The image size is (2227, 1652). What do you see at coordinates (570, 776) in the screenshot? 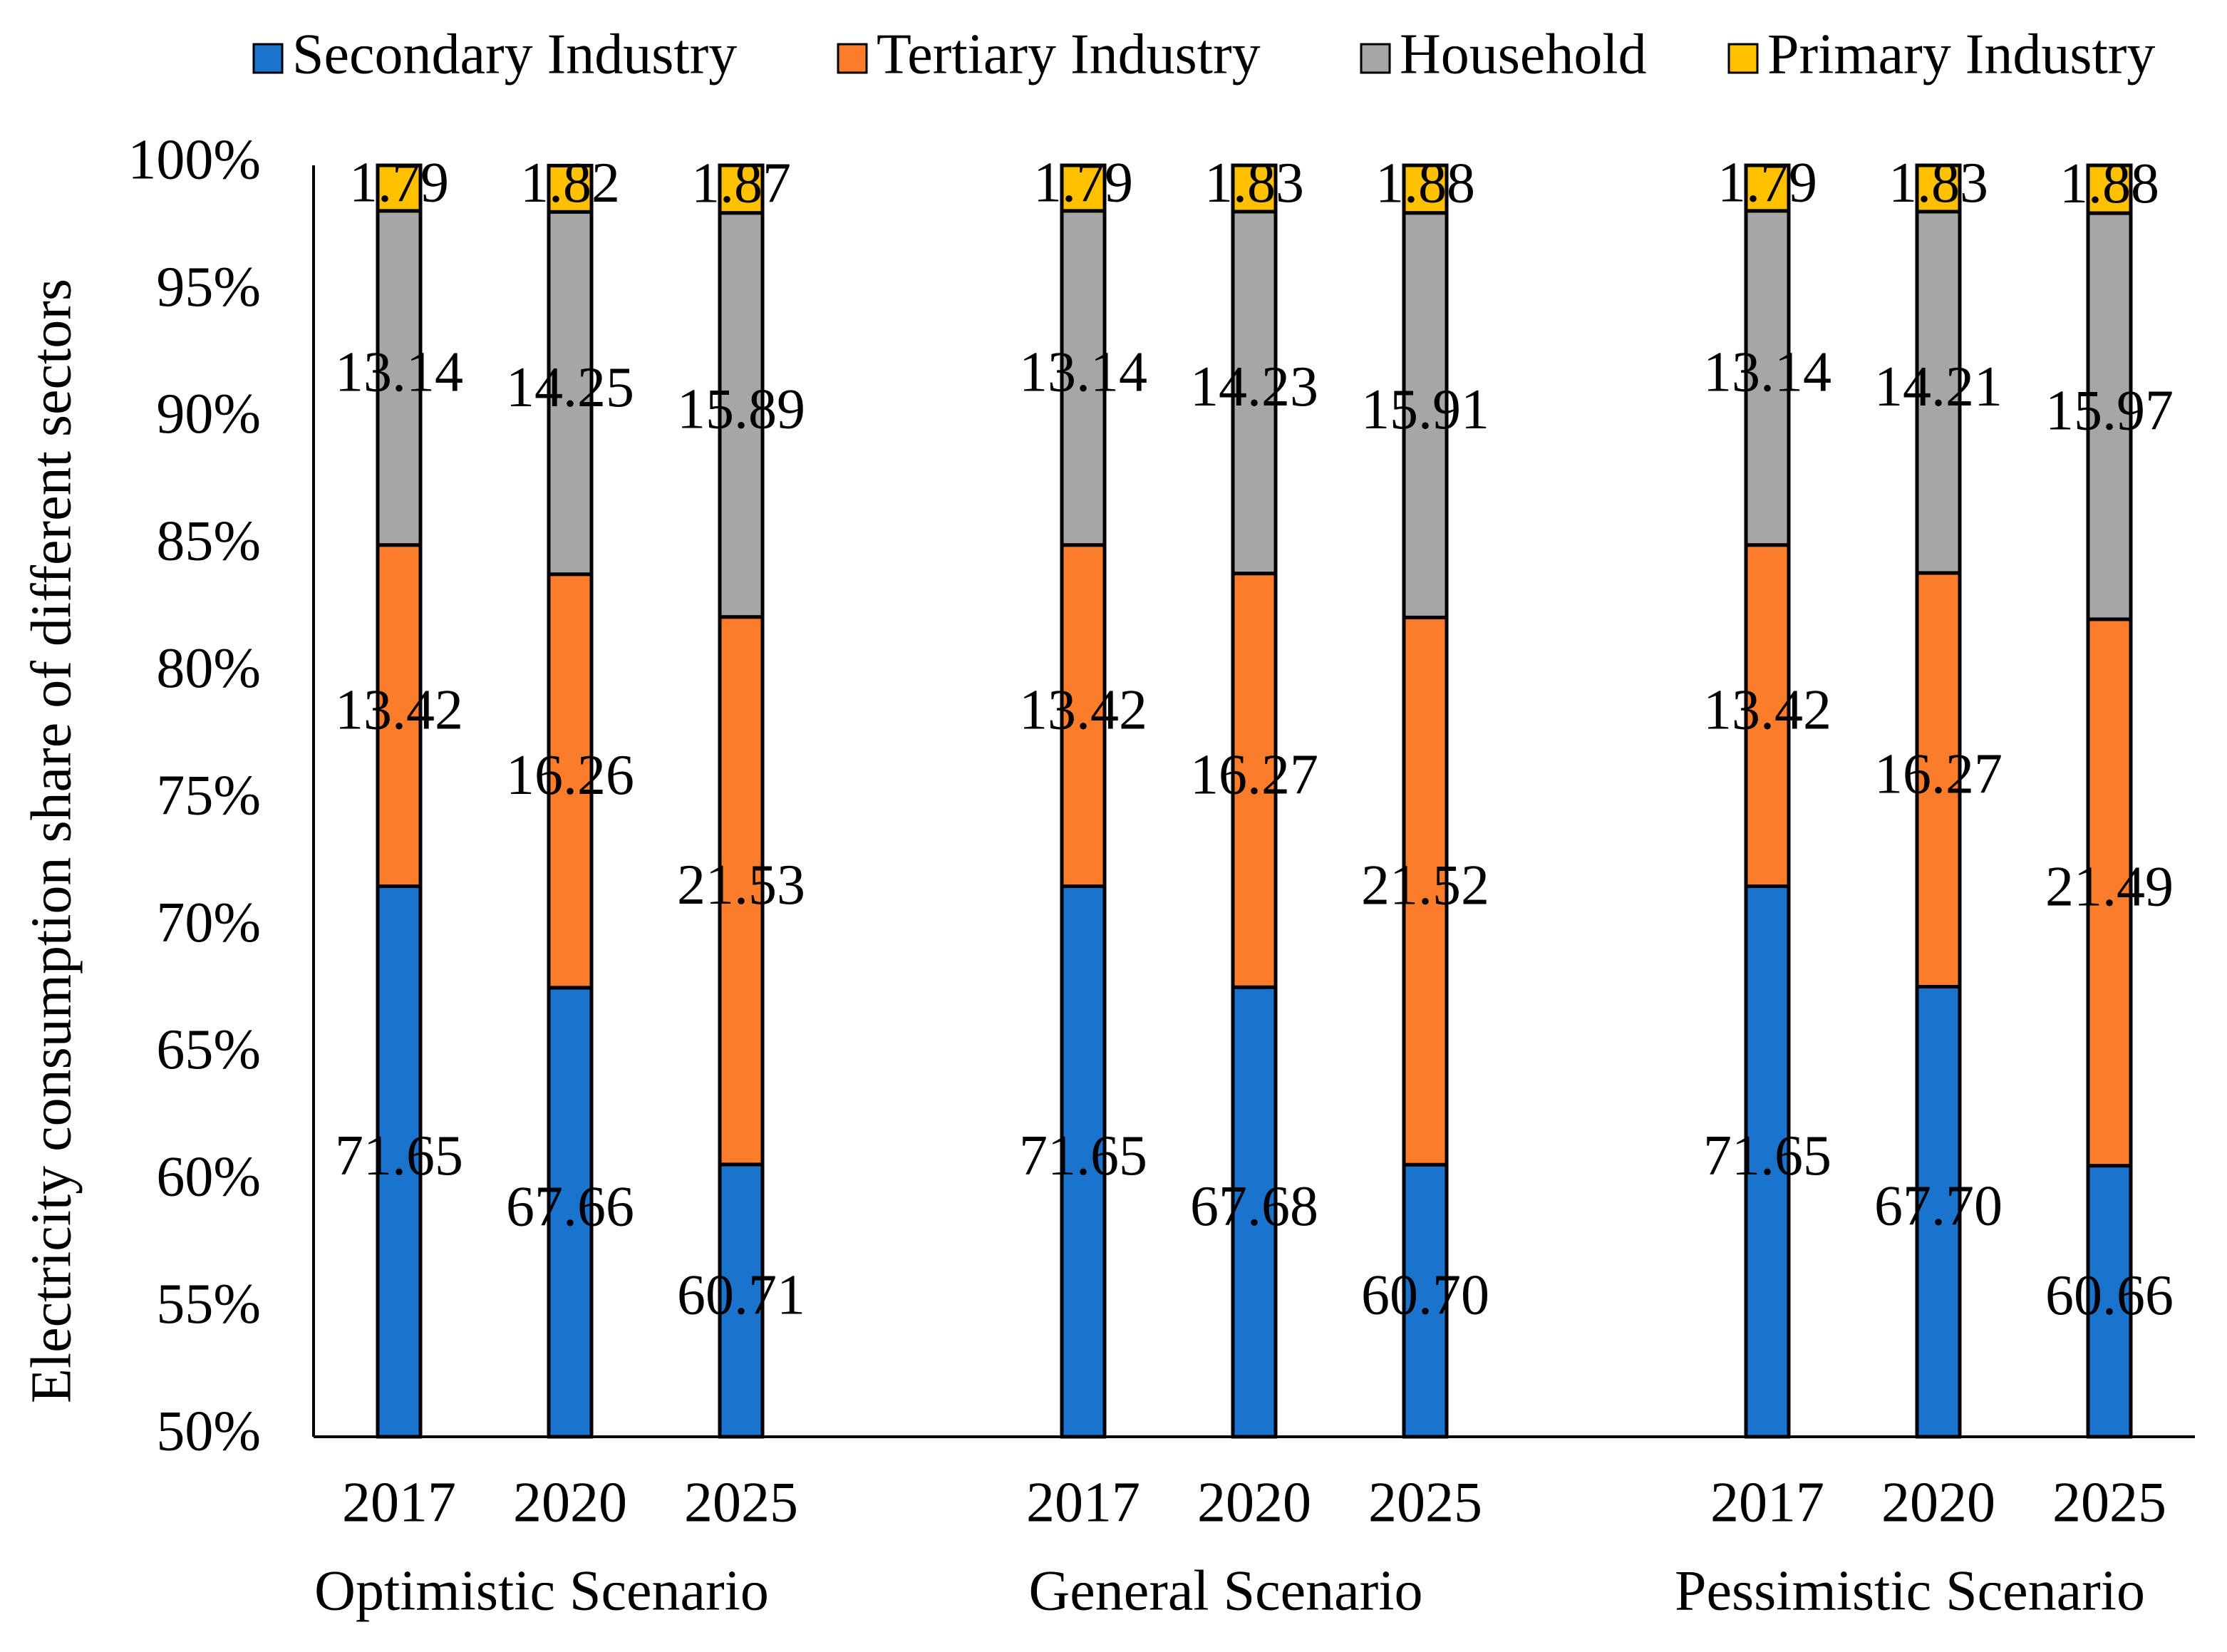
I see `data-label: 16.26` at bounding box center [570, 776].